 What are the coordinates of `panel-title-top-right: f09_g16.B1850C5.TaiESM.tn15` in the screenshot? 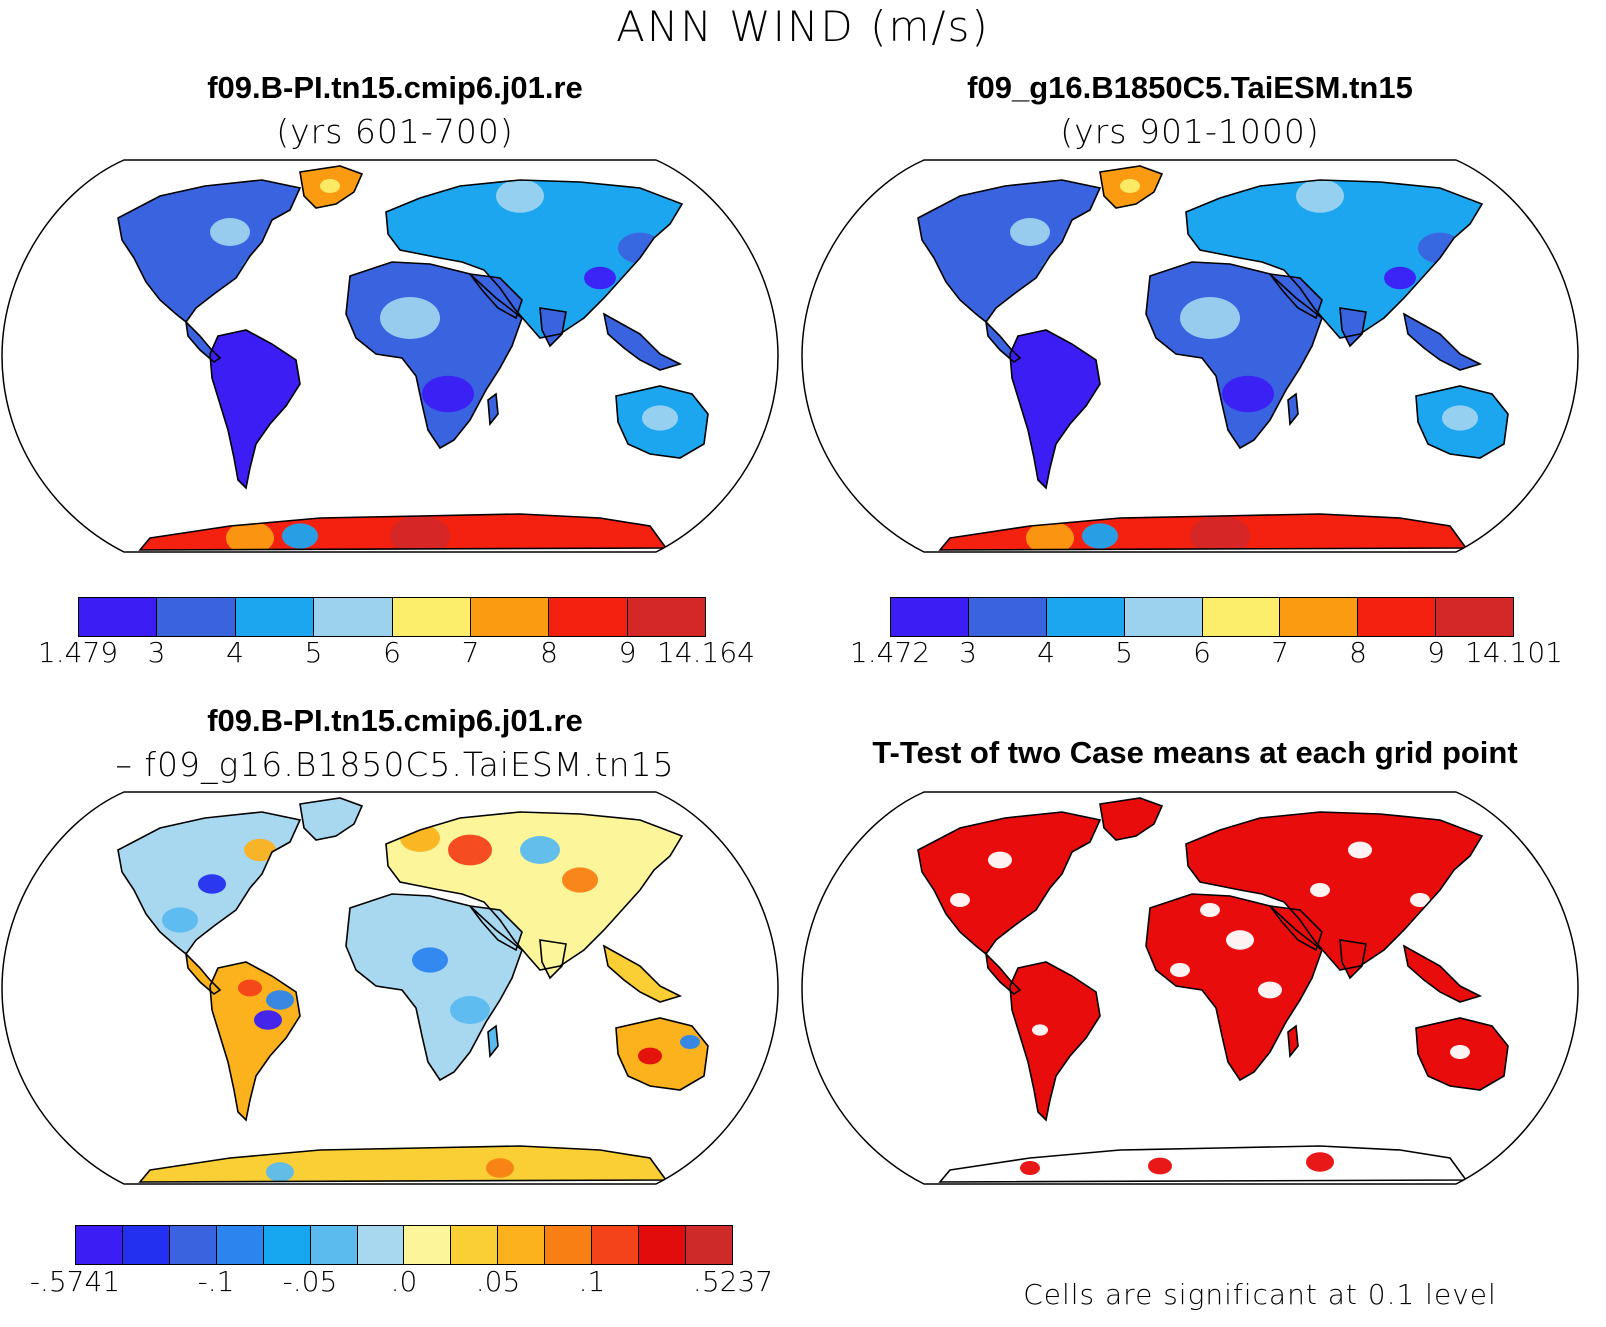 It's located at (1190, 87).